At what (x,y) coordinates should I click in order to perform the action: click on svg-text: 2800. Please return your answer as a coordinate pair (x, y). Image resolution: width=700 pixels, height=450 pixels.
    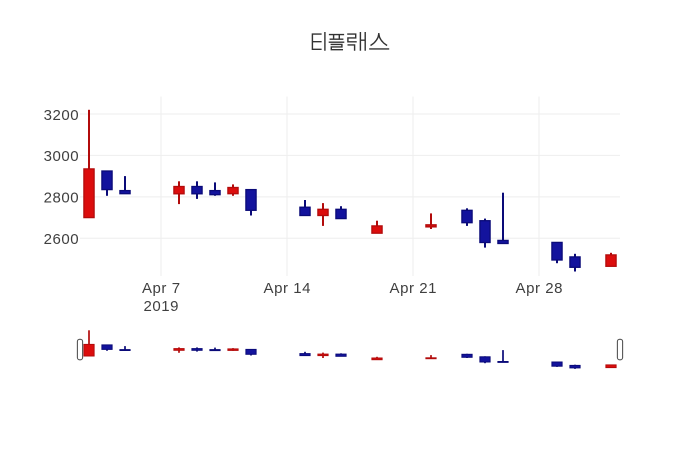
    Looking at the image, I should click on (62, 198).